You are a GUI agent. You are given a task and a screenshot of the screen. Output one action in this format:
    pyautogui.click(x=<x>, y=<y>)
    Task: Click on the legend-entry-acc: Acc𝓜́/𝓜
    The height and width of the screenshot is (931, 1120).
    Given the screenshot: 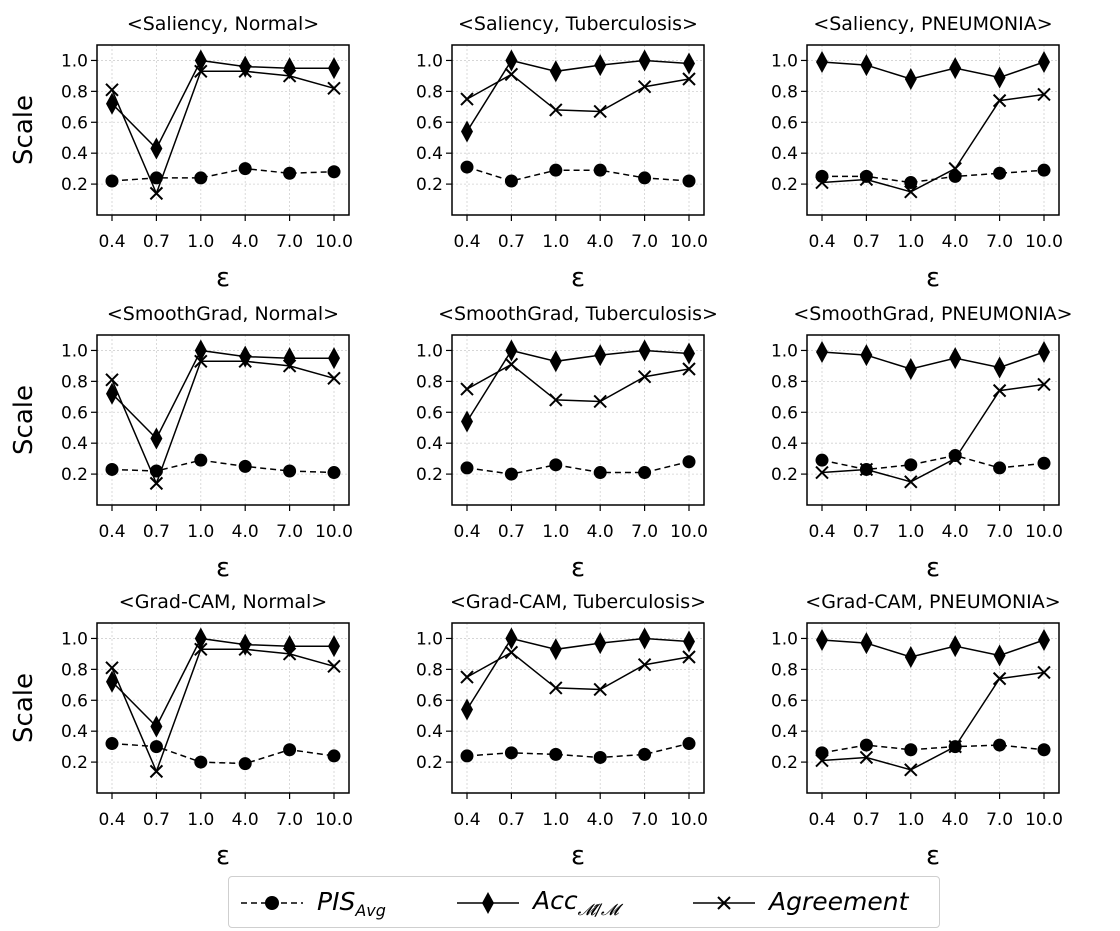 What is the action you would take?
    pyautogui.click(x=537, y=903)
    